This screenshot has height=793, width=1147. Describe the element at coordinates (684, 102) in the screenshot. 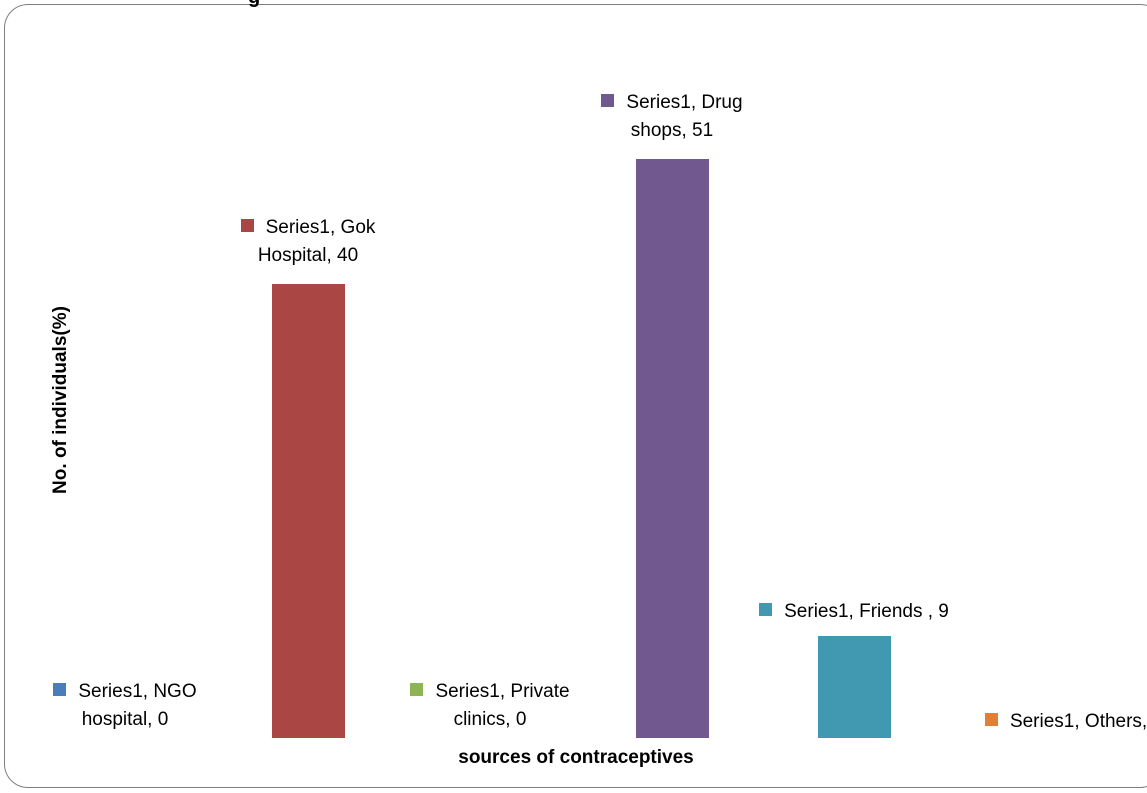

I see `data-label-line1: Series1, Drug` at that location.